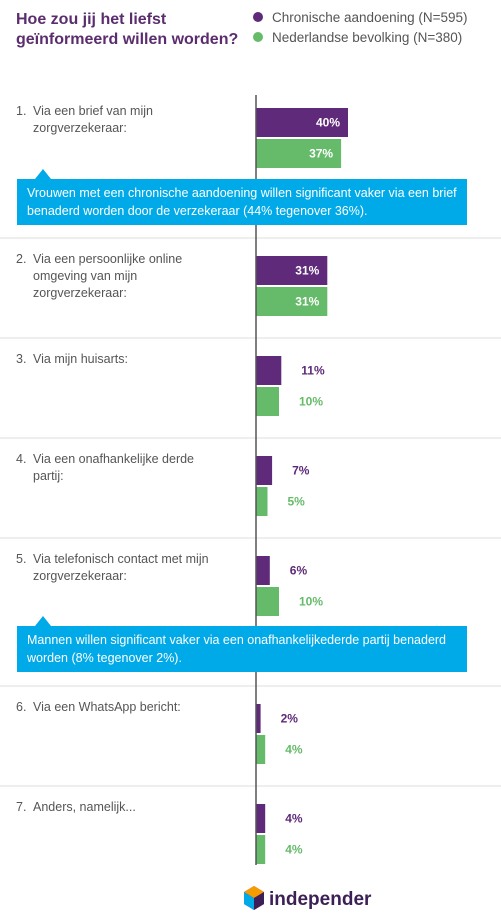  Describe the element at coordinates (367, 37) in the screenshot. I see `legend-label: Nederlandse bevolking (N=380)` at that location.